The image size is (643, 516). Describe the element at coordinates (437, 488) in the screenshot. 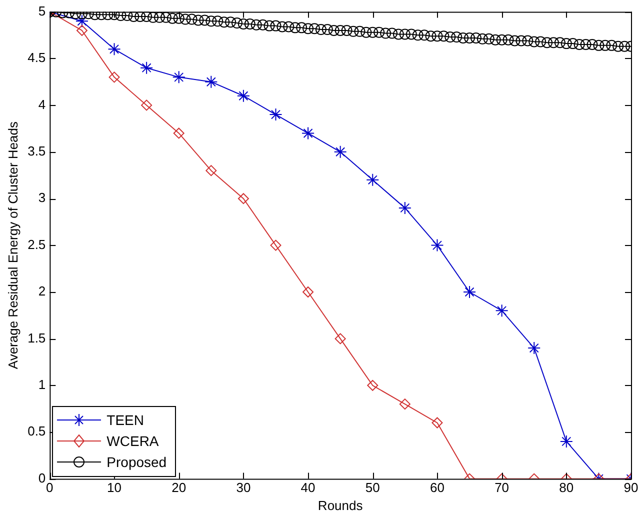

I see `x-tick-label: 60` at that location.